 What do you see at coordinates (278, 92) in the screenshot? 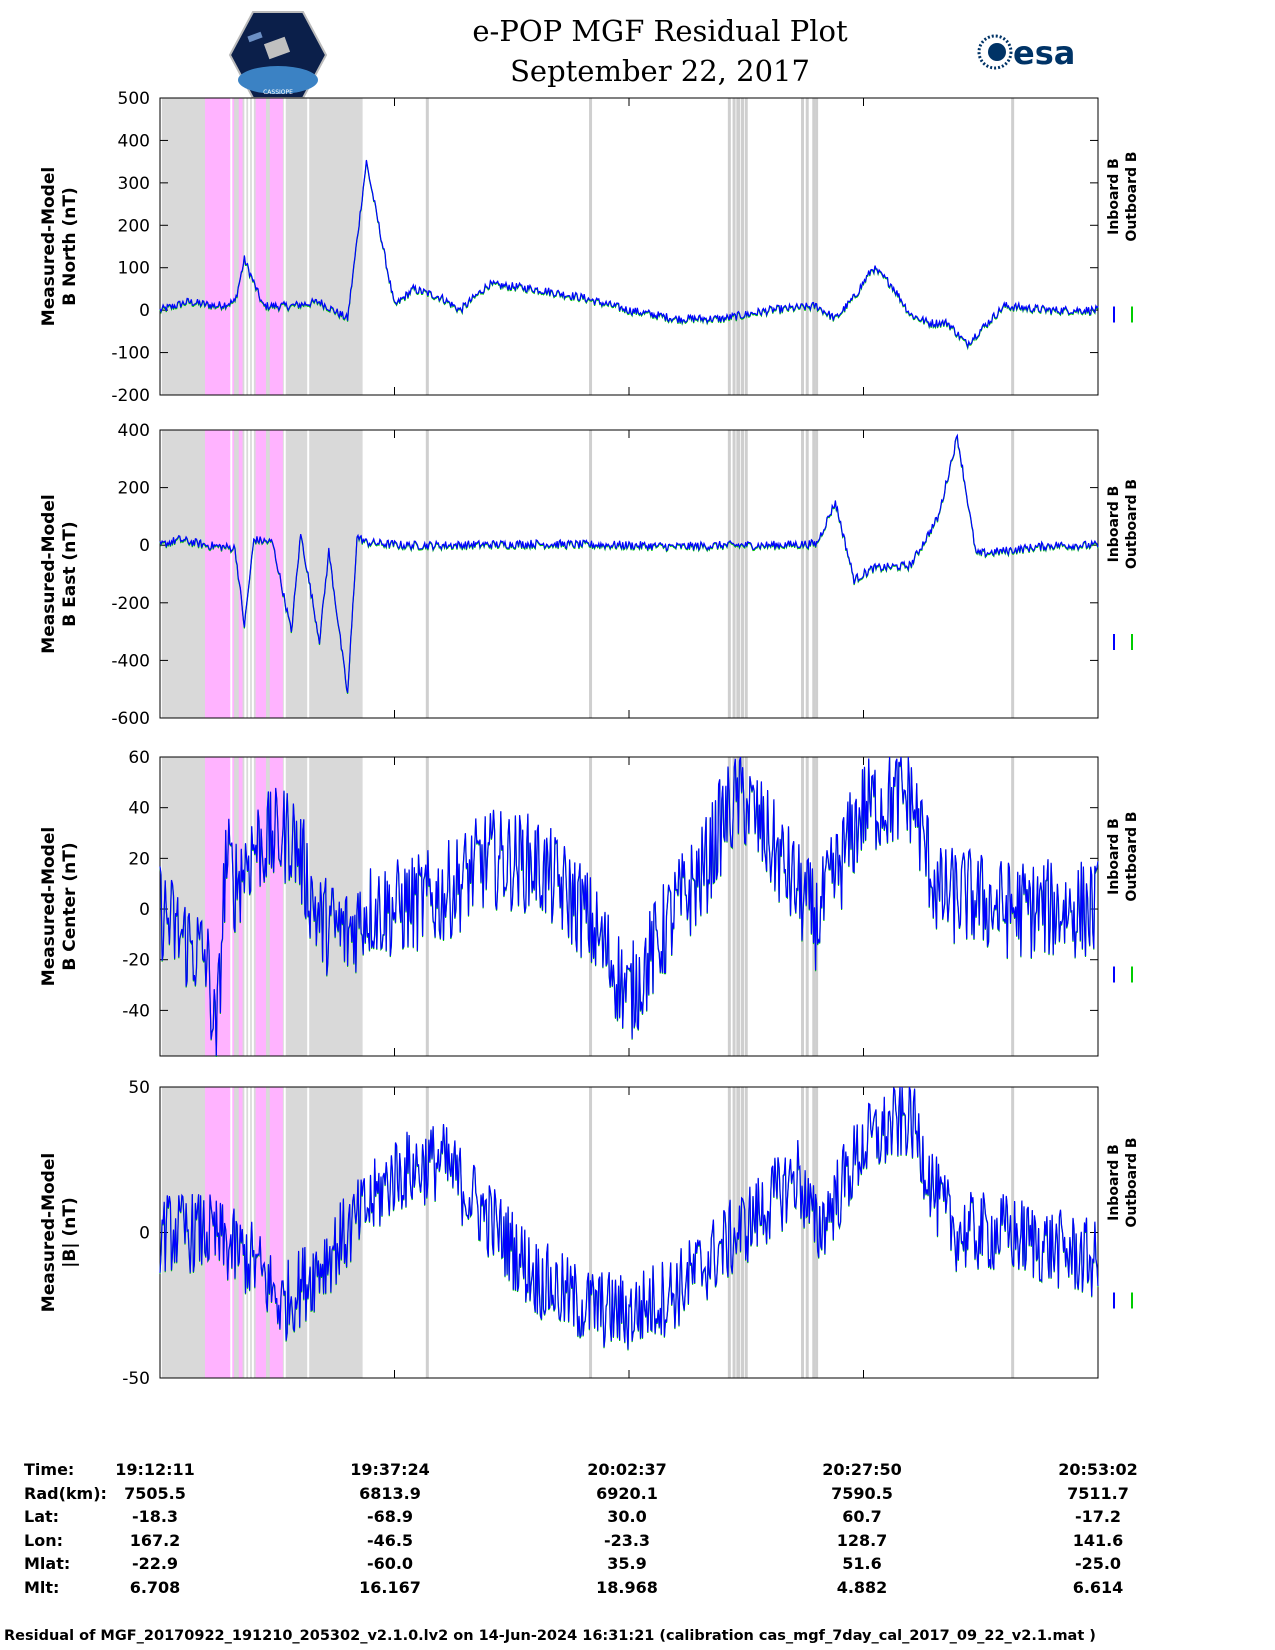
I see `cassiope-logo-text: CASSIOPE` at bounding box center [278, 92].